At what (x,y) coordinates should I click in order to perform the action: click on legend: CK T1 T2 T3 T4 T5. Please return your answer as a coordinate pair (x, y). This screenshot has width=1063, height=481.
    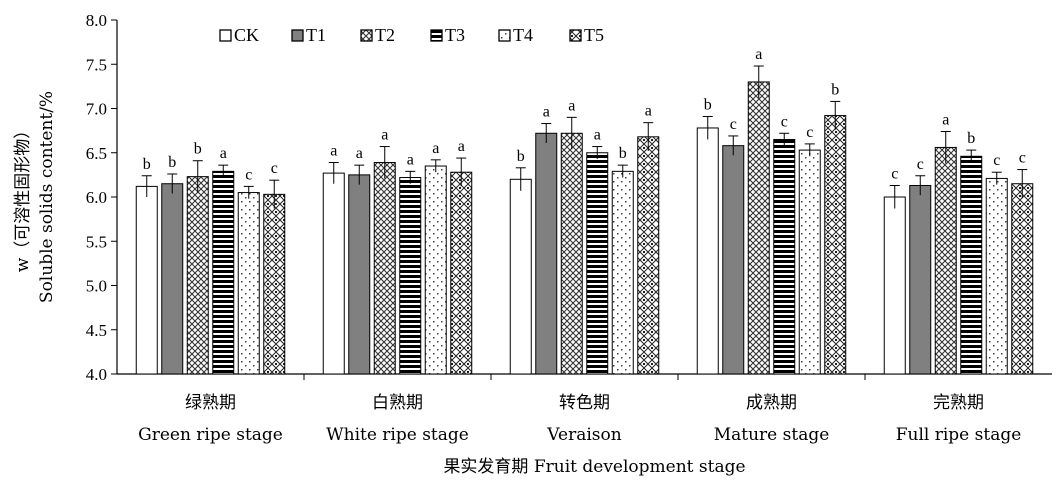
    Looking at the image, I should click on (411, 35).